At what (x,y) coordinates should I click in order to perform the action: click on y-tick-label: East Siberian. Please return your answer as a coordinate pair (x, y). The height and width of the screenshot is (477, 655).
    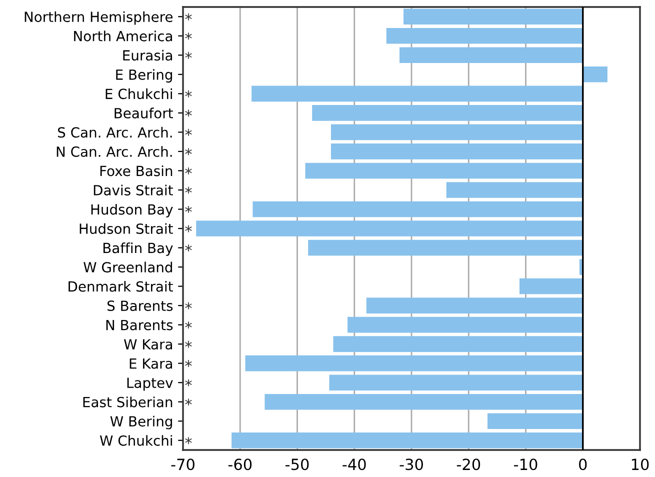
    Looking at the image, I should click on (127, 402).